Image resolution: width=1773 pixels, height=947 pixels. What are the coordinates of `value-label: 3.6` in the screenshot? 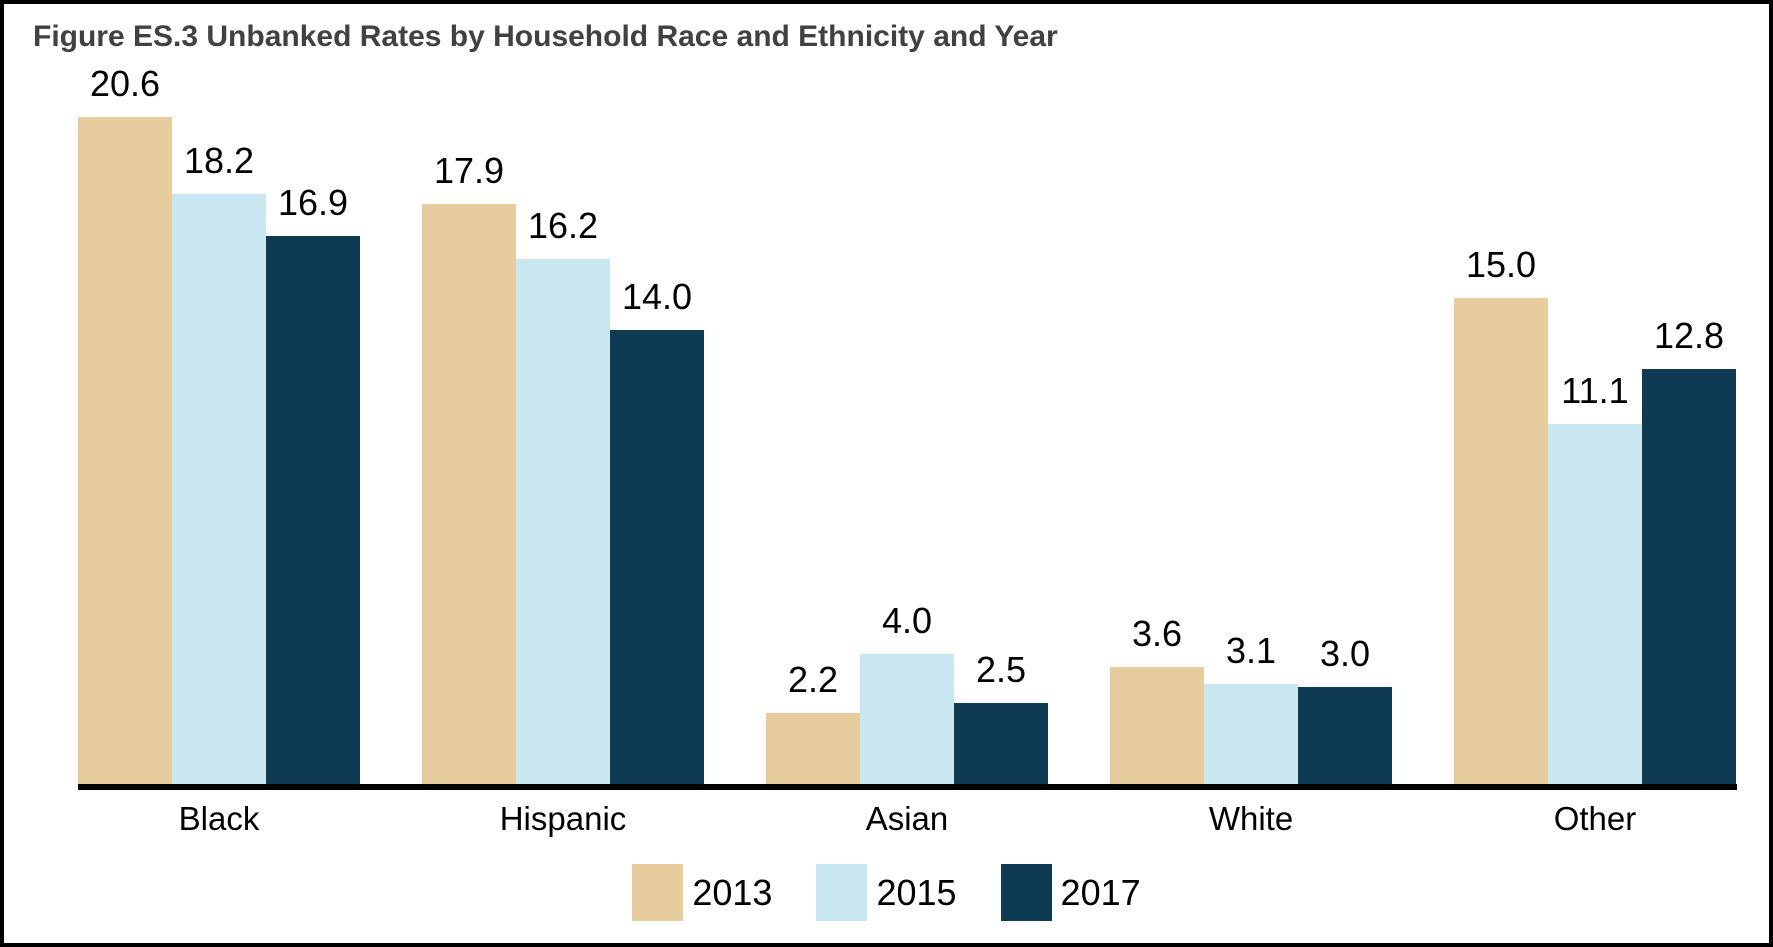 It's located at (1157, 633).